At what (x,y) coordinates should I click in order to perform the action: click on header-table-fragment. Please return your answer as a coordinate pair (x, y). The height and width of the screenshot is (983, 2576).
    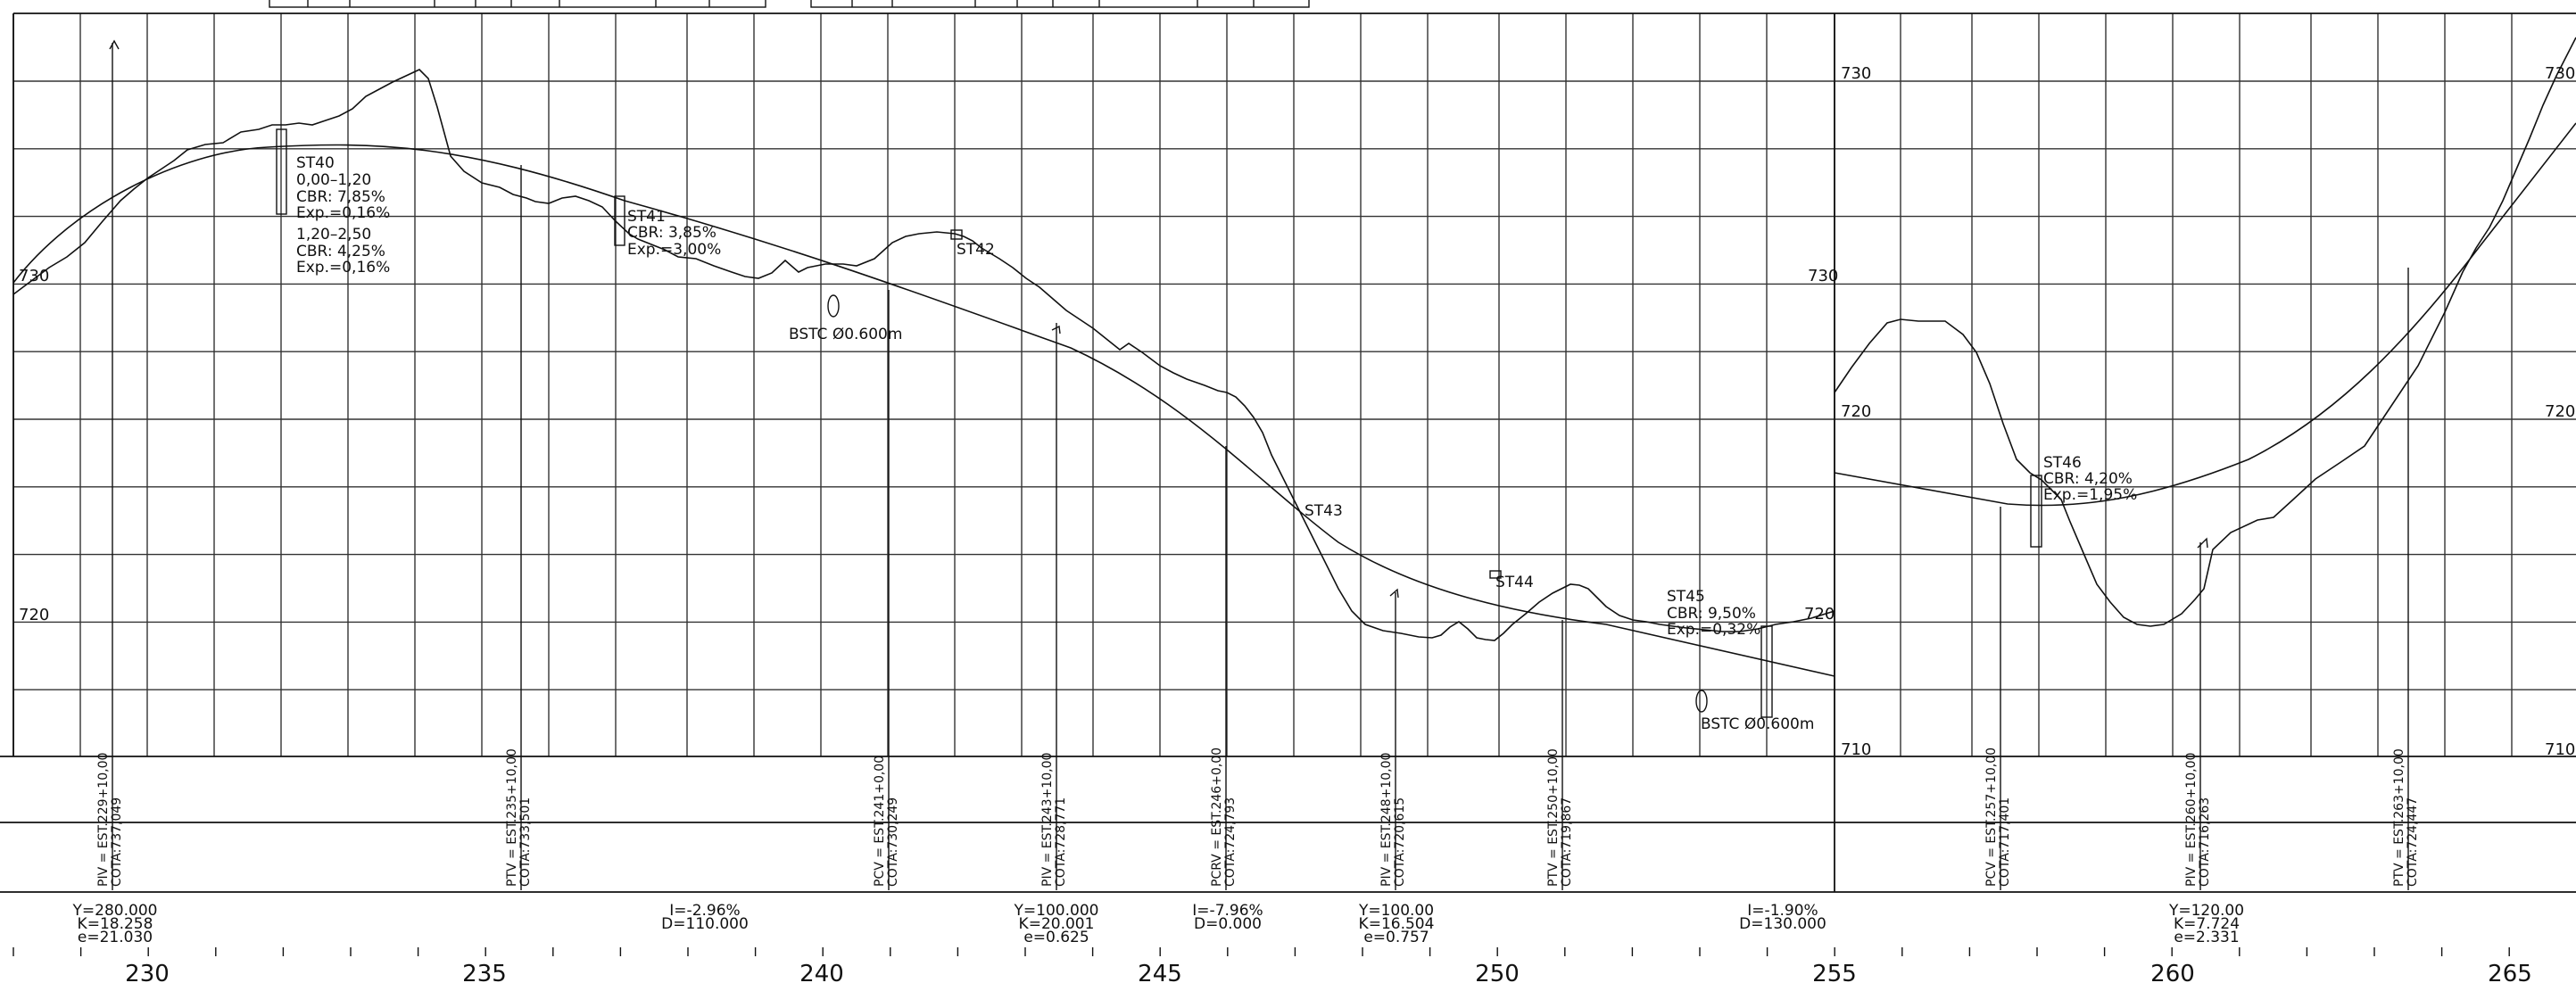
    Looking at the image, I should click on (789, 4).